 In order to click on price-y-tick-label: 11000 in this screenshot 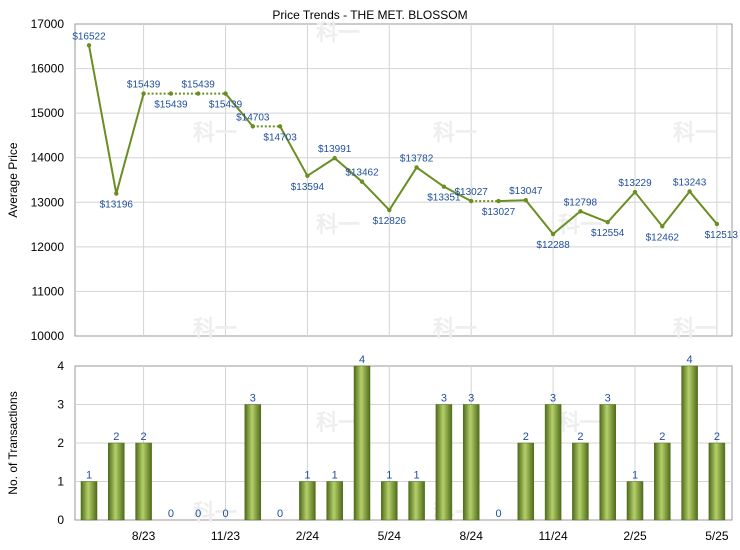, I will do `click(48, 291)`.